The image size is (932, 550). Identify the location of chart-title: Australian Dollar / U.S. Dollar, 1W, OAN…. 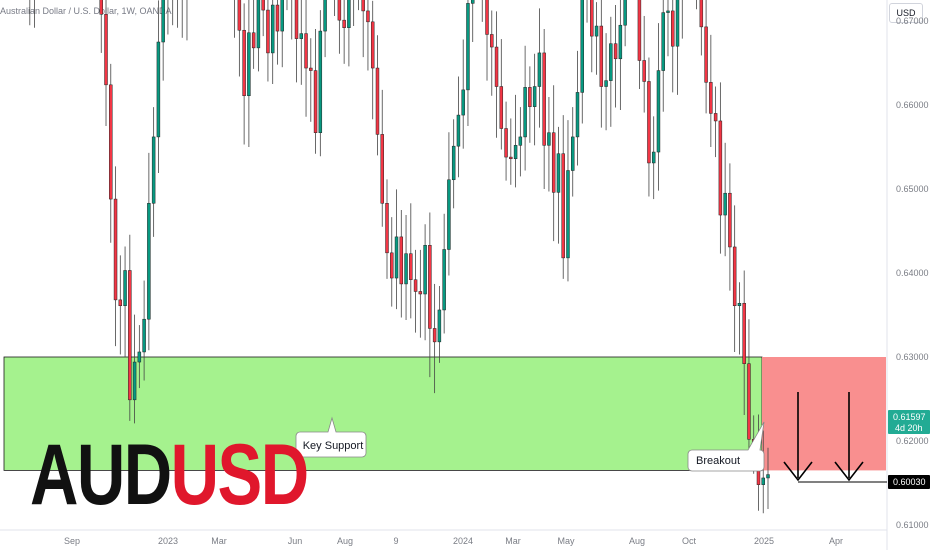
(86, 11).